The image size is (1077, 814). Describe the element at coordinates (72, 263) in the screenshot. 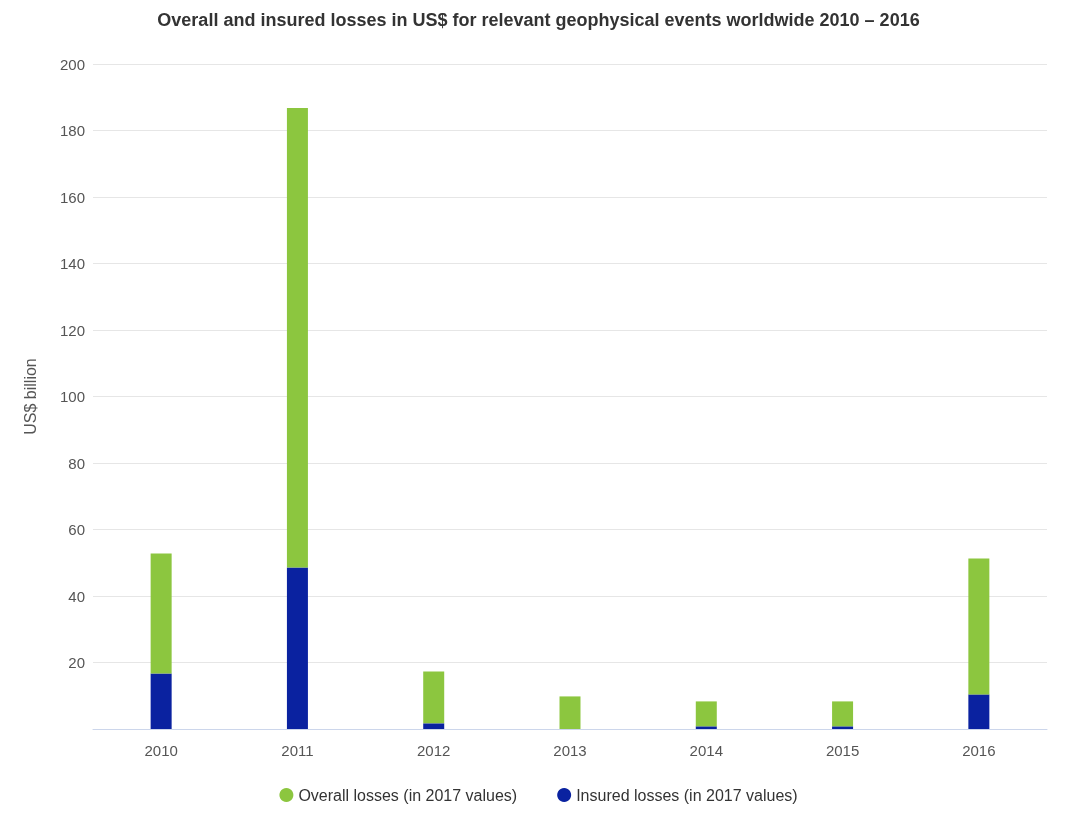

I see `y-tick-label: 140` at that location.